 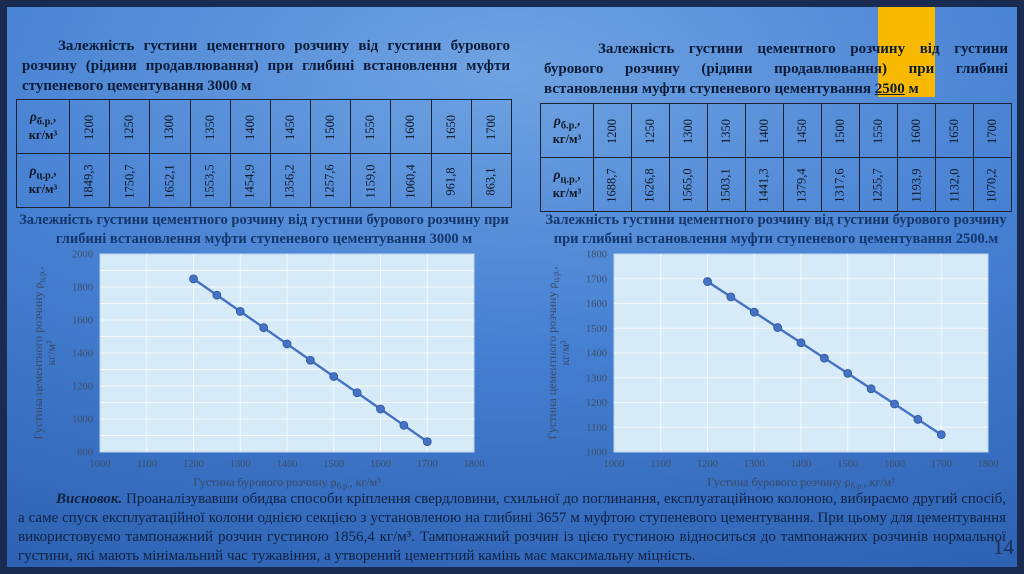 I want to click on table-value-cell: 1070,2, so click(x=992, y=184).